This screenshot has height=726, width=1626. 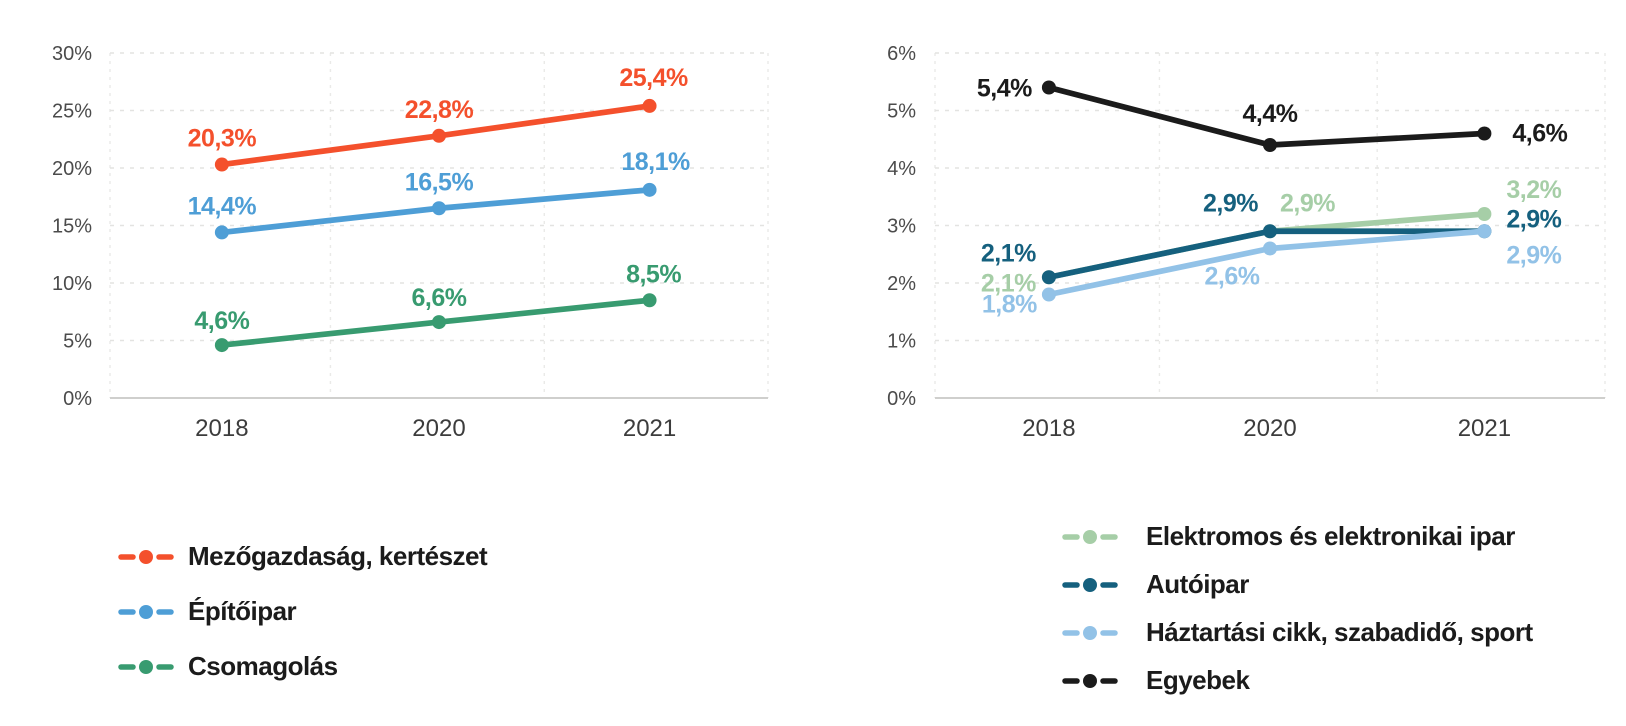 I want to click on legend-item: Háztartási cikk, szabadidő, sport, so click(x=1297, y=632).